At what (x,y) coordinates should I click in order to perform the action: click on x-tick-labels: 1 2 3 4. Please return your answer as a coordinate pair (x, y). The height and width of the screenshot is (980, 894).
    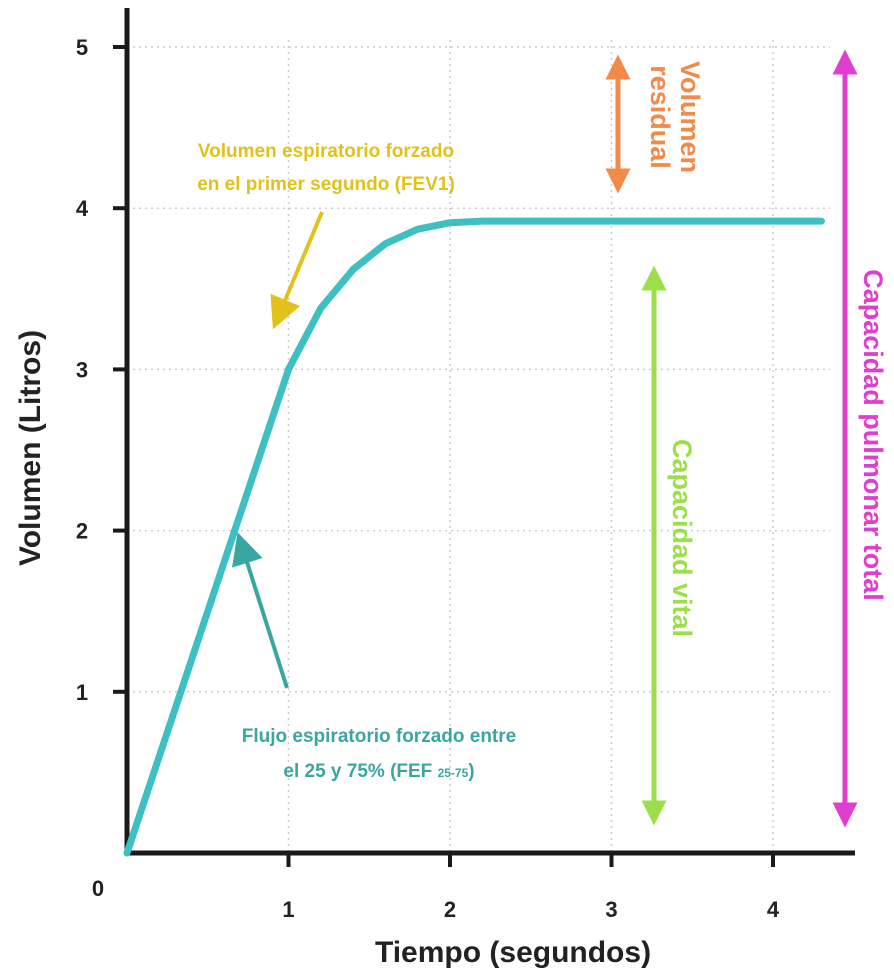
    Looking at the image, I should click on (531, 909).